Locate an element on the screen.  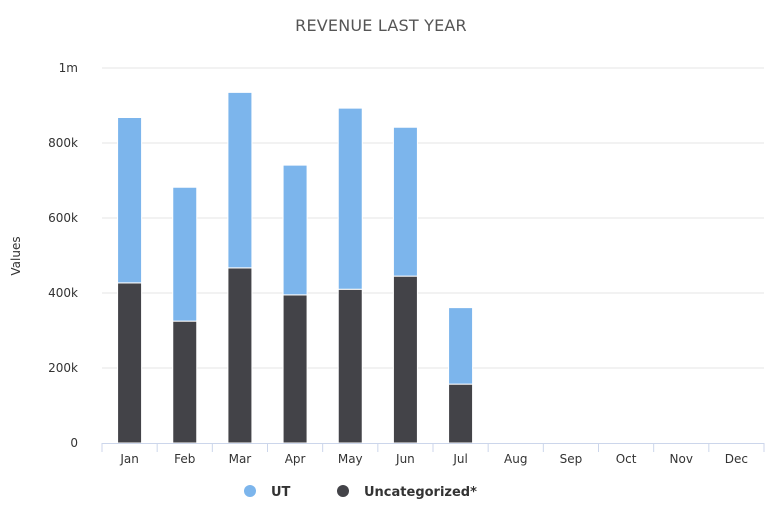
legend-label: Uncategorized* is located at coordinates (420, 492).